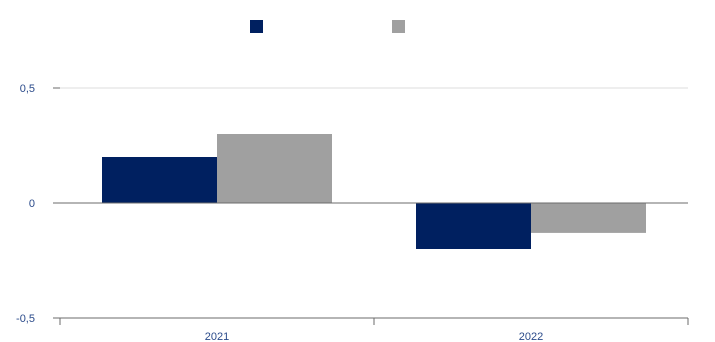 This screenshot has width=715, height=342. Describe the element at coordinates (32, 204) in the screenshot. I see `y-tick-label: 0` at that location.